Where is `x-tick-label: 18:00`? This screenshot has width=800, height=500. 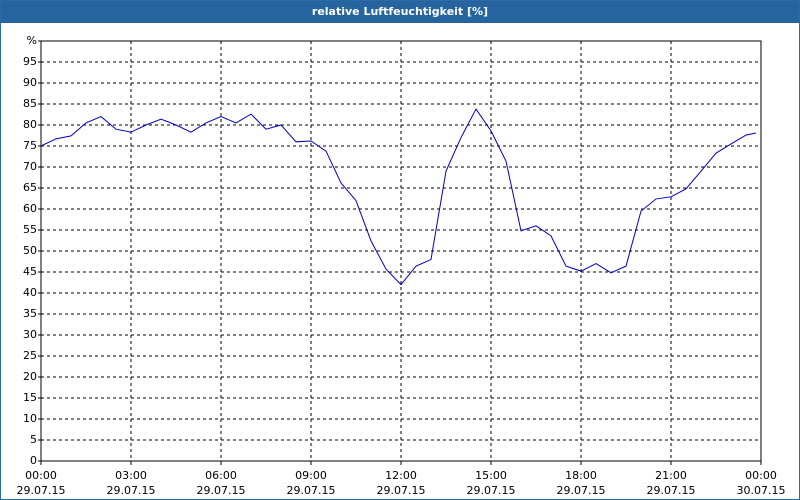 x-tick-label: 18:00 is located at coordinates (581, 475).